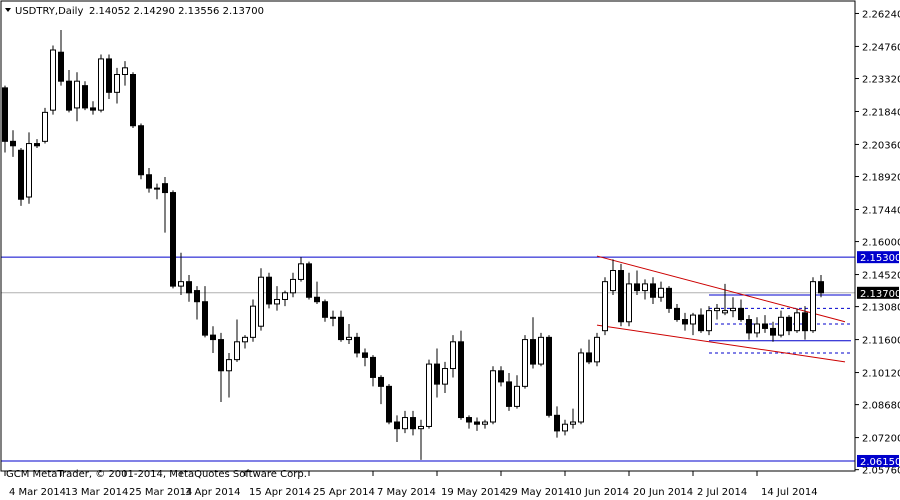 This screenshot has width=900, height=500. I want to click on current-price-tag-label: 2.13700, so click(880, 294).